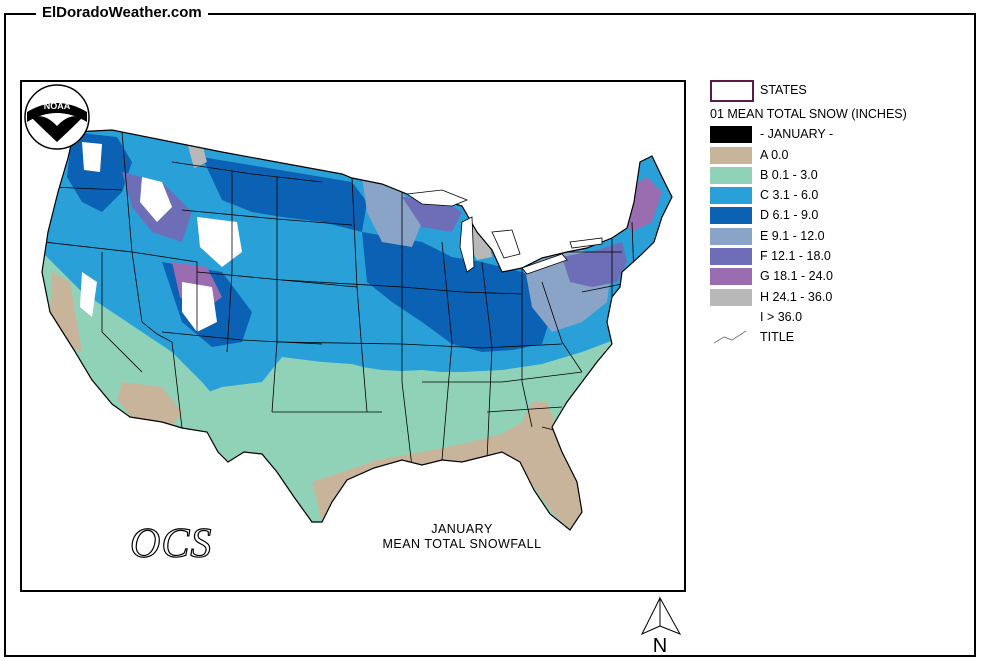  I want to click on map-caption-month: JANUARY, so click(462, 529).